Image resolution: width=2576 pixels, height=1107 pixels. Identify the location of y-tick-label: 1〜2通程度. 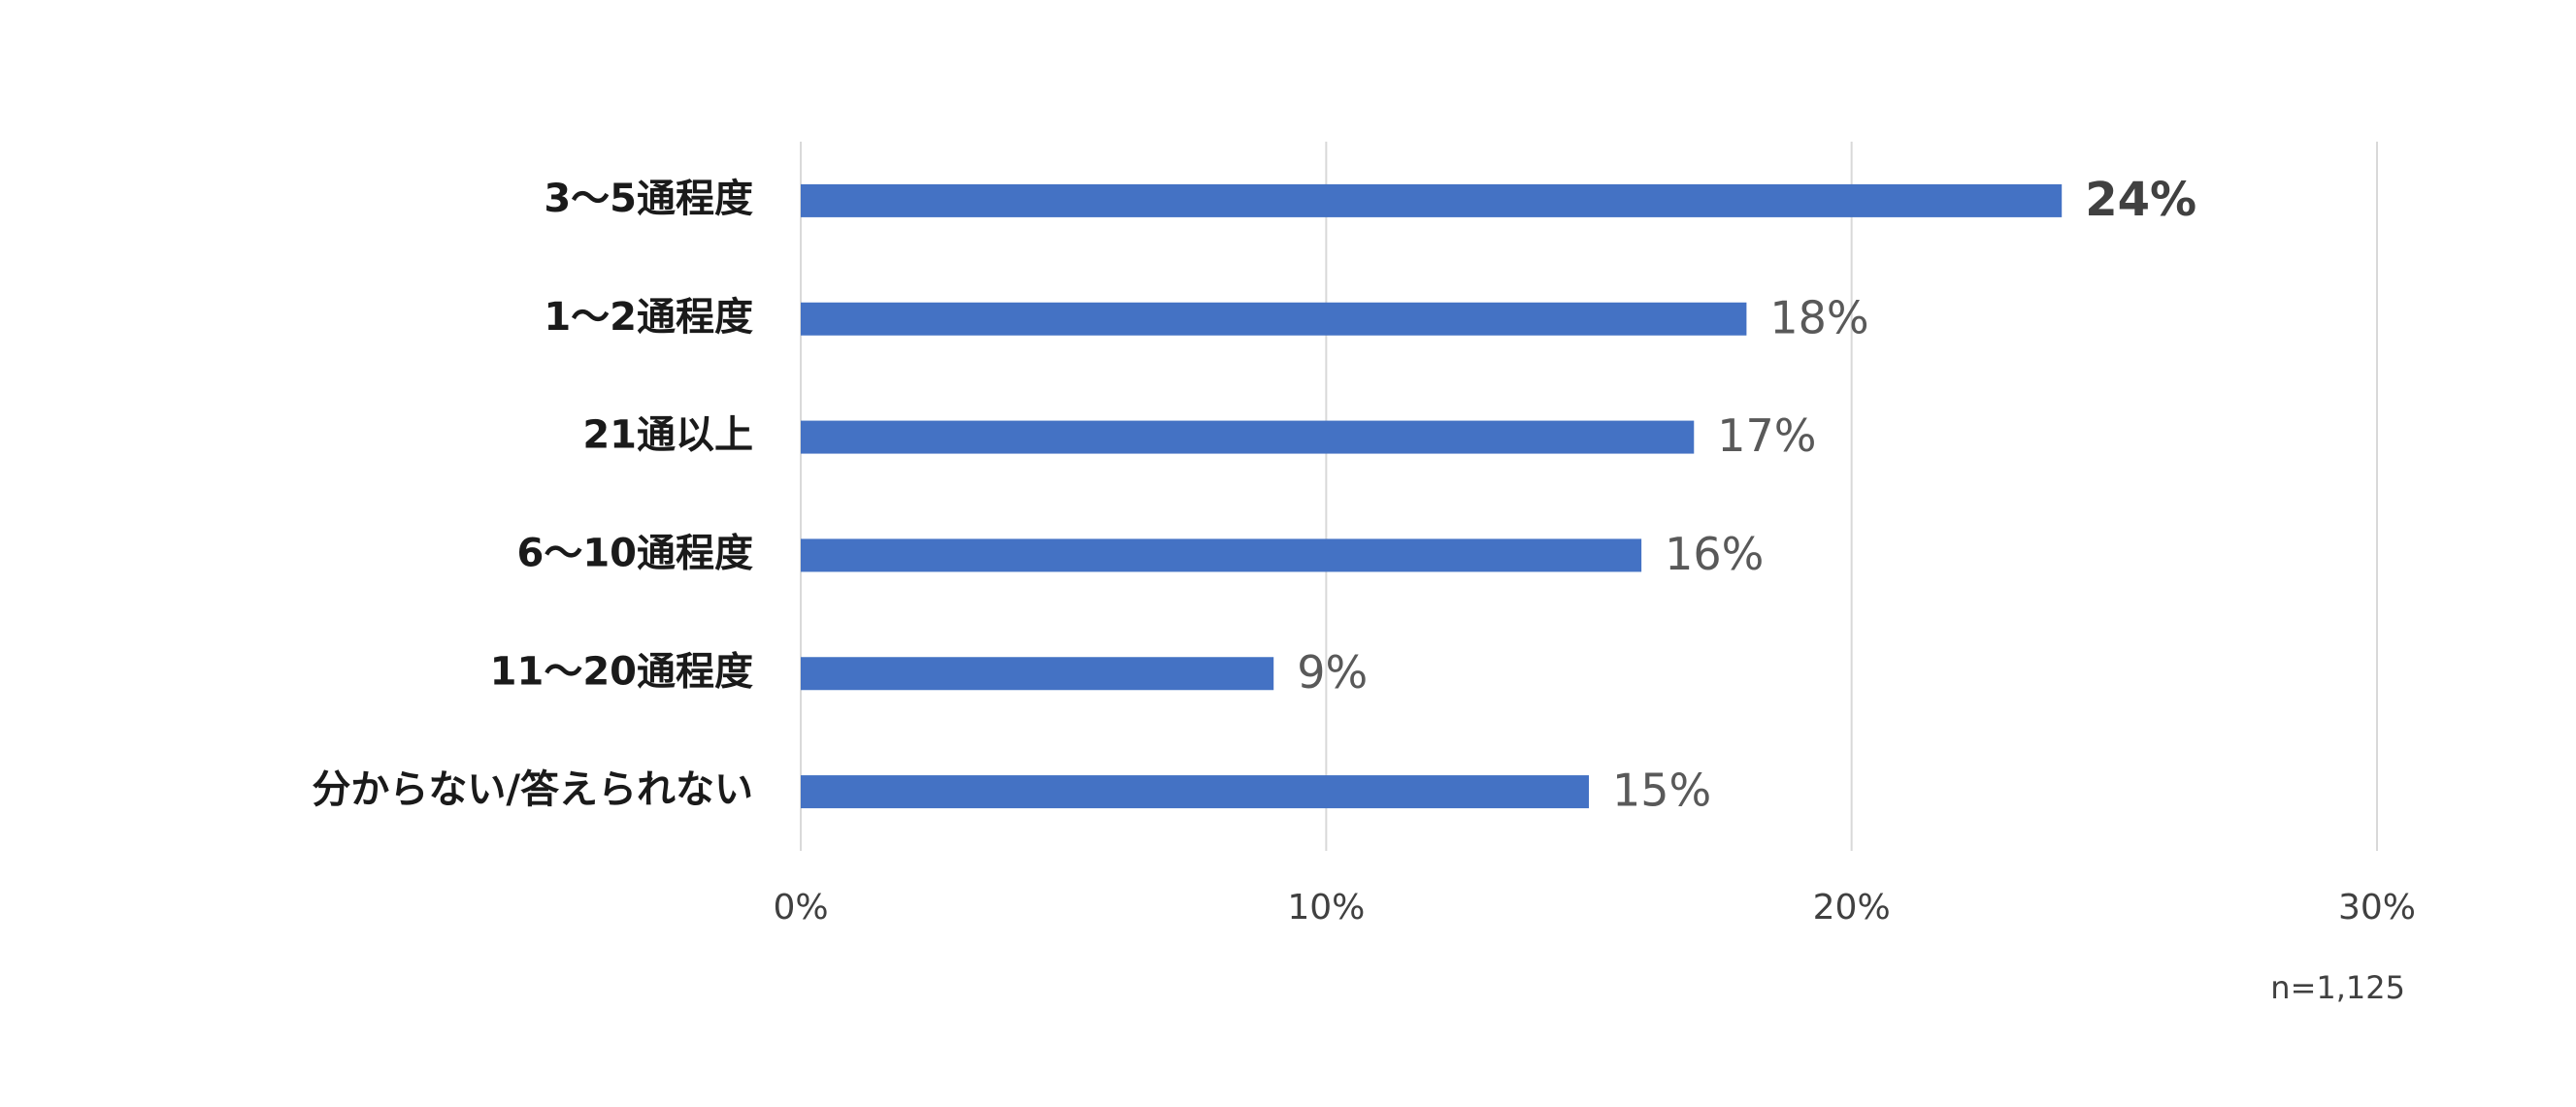
(648, 318).